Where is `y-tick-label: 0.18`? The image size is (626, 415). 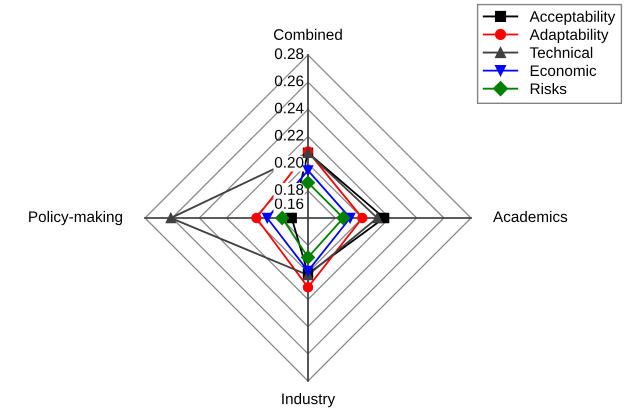
y-tick-label: 0.18 is located at coordinates (289, 189).